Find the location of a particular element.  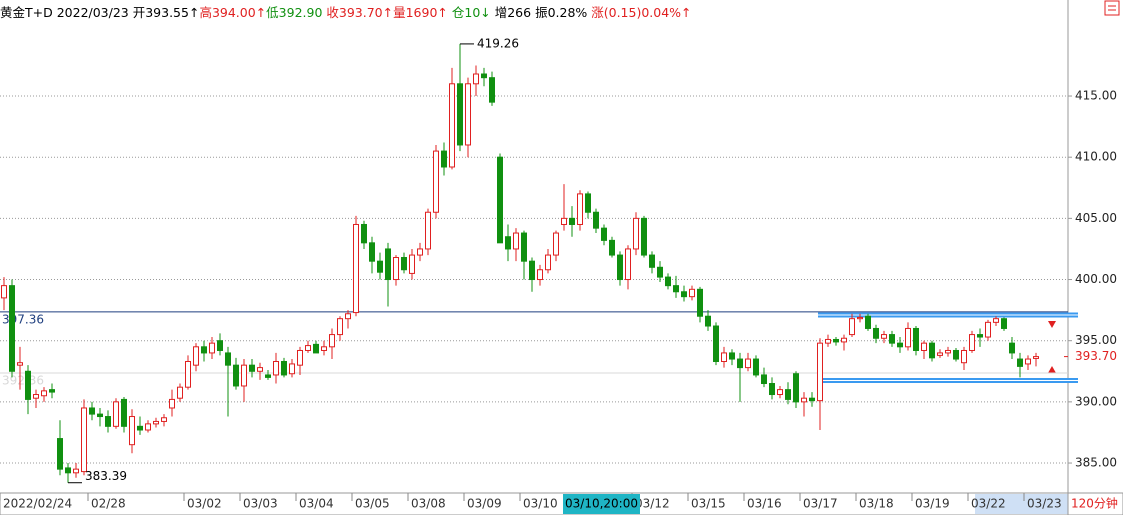

down-arrow is located at coordinates (1052, 324).